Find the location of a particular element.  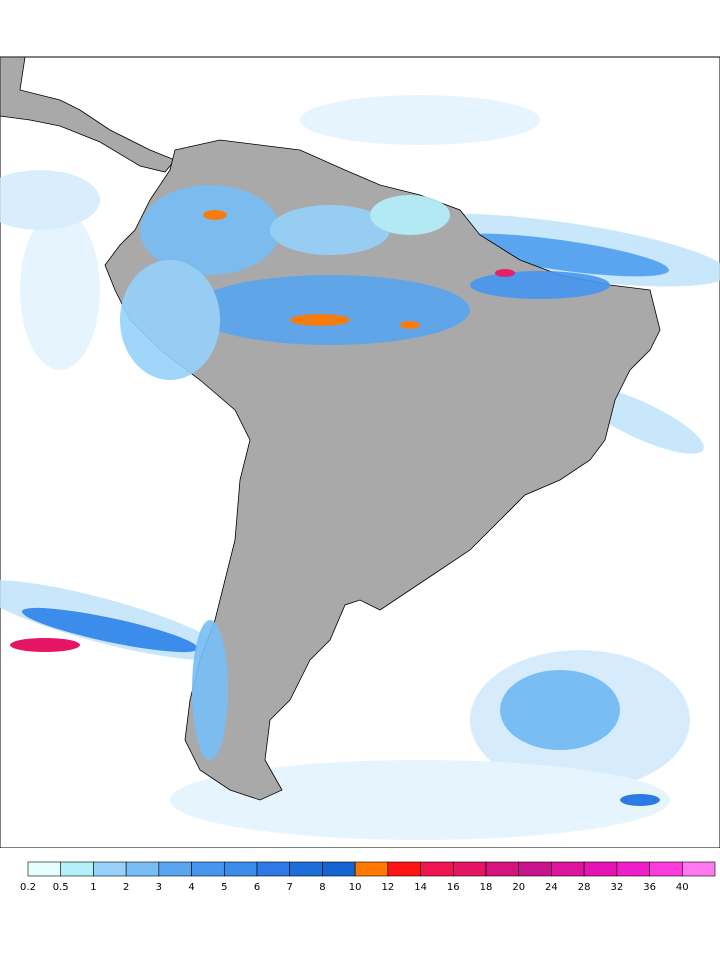

colorbar-label: 32 is located at coordinates (616, 887).